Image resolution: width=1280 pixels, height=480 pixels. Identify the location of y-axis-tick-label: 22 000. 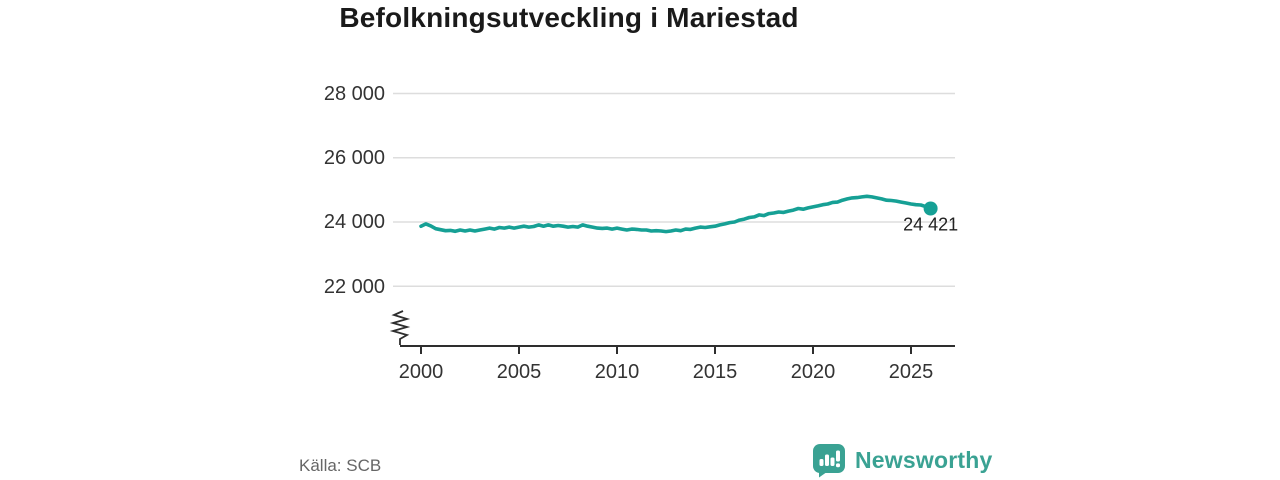
(354, 287).